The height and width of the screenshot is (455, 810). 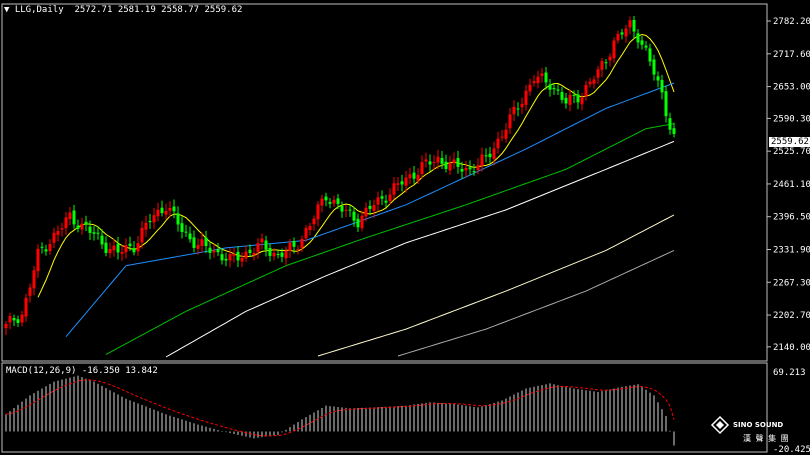 What do you see at coordinates (791, 185) in the screenshot?
I see `price-tick-label: 2461.10` at bounding box center [791, 185].